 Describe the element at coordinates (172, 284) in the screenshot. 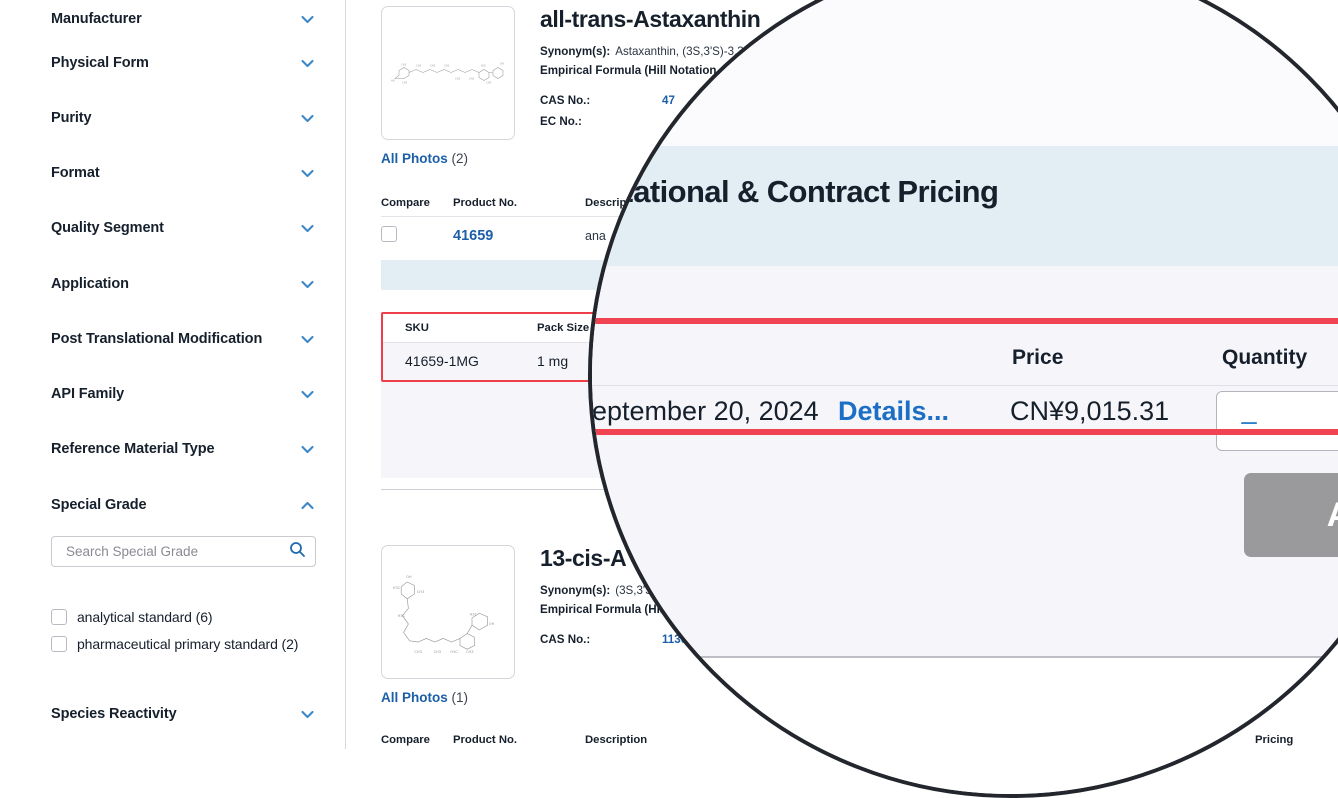

I see `sidebar-facet-application: Application` at that location.